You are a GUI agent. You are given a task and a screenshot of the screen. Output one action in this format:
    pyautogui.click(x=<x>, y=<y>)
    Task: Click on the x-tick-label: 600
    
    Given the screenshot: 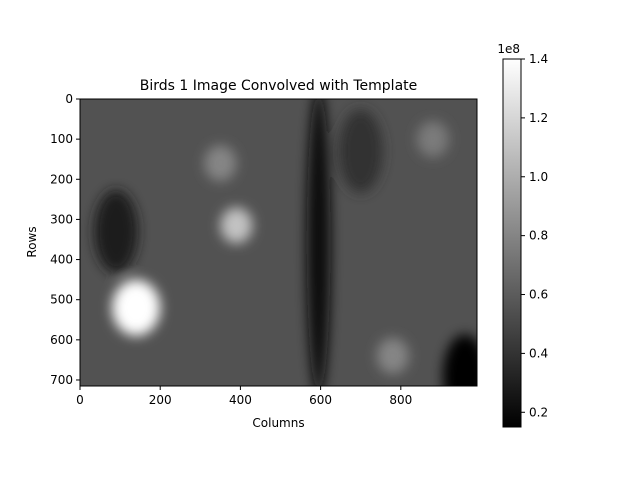 What is the action you would take?
    pyautogui.click(x=320, y=400)
    